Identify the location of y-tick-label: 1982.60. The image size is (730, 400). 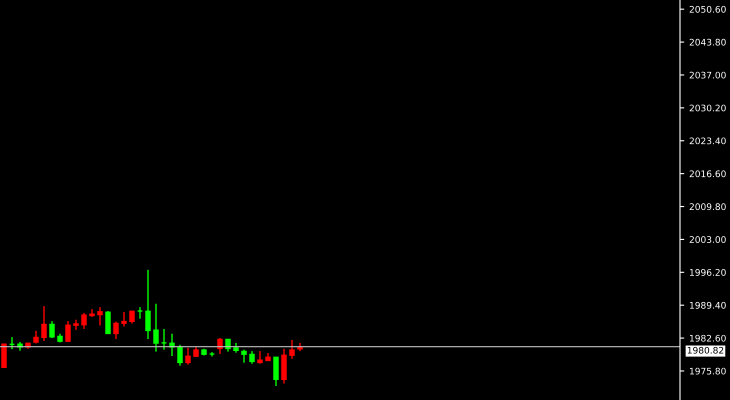
(708, 338).